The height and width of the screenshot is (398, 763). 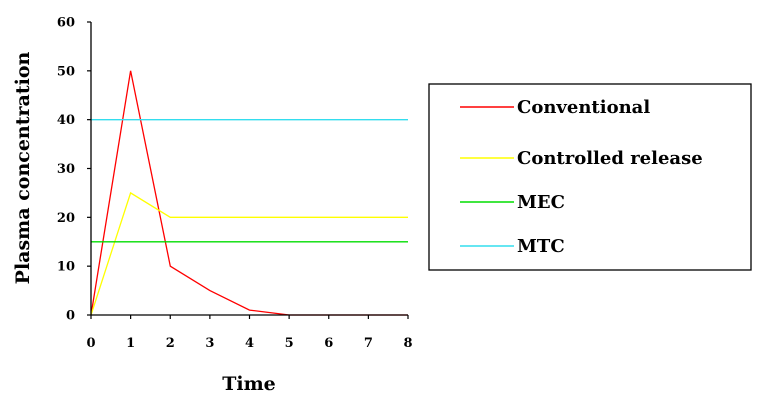 What do you see at coordinates (66, 23) in the screenshot?
I see `y-tick-label: 60` at bounding box center [66, 23].